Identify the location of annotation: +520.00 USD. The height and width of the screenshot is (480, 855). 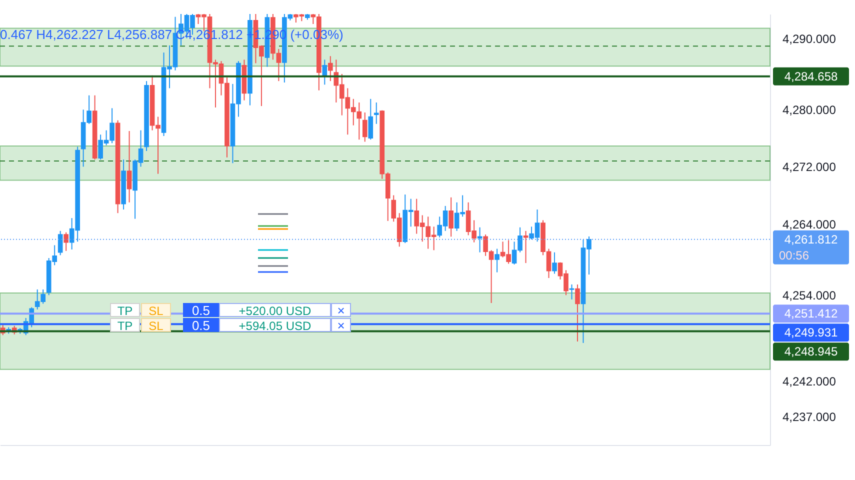
(275, 310).